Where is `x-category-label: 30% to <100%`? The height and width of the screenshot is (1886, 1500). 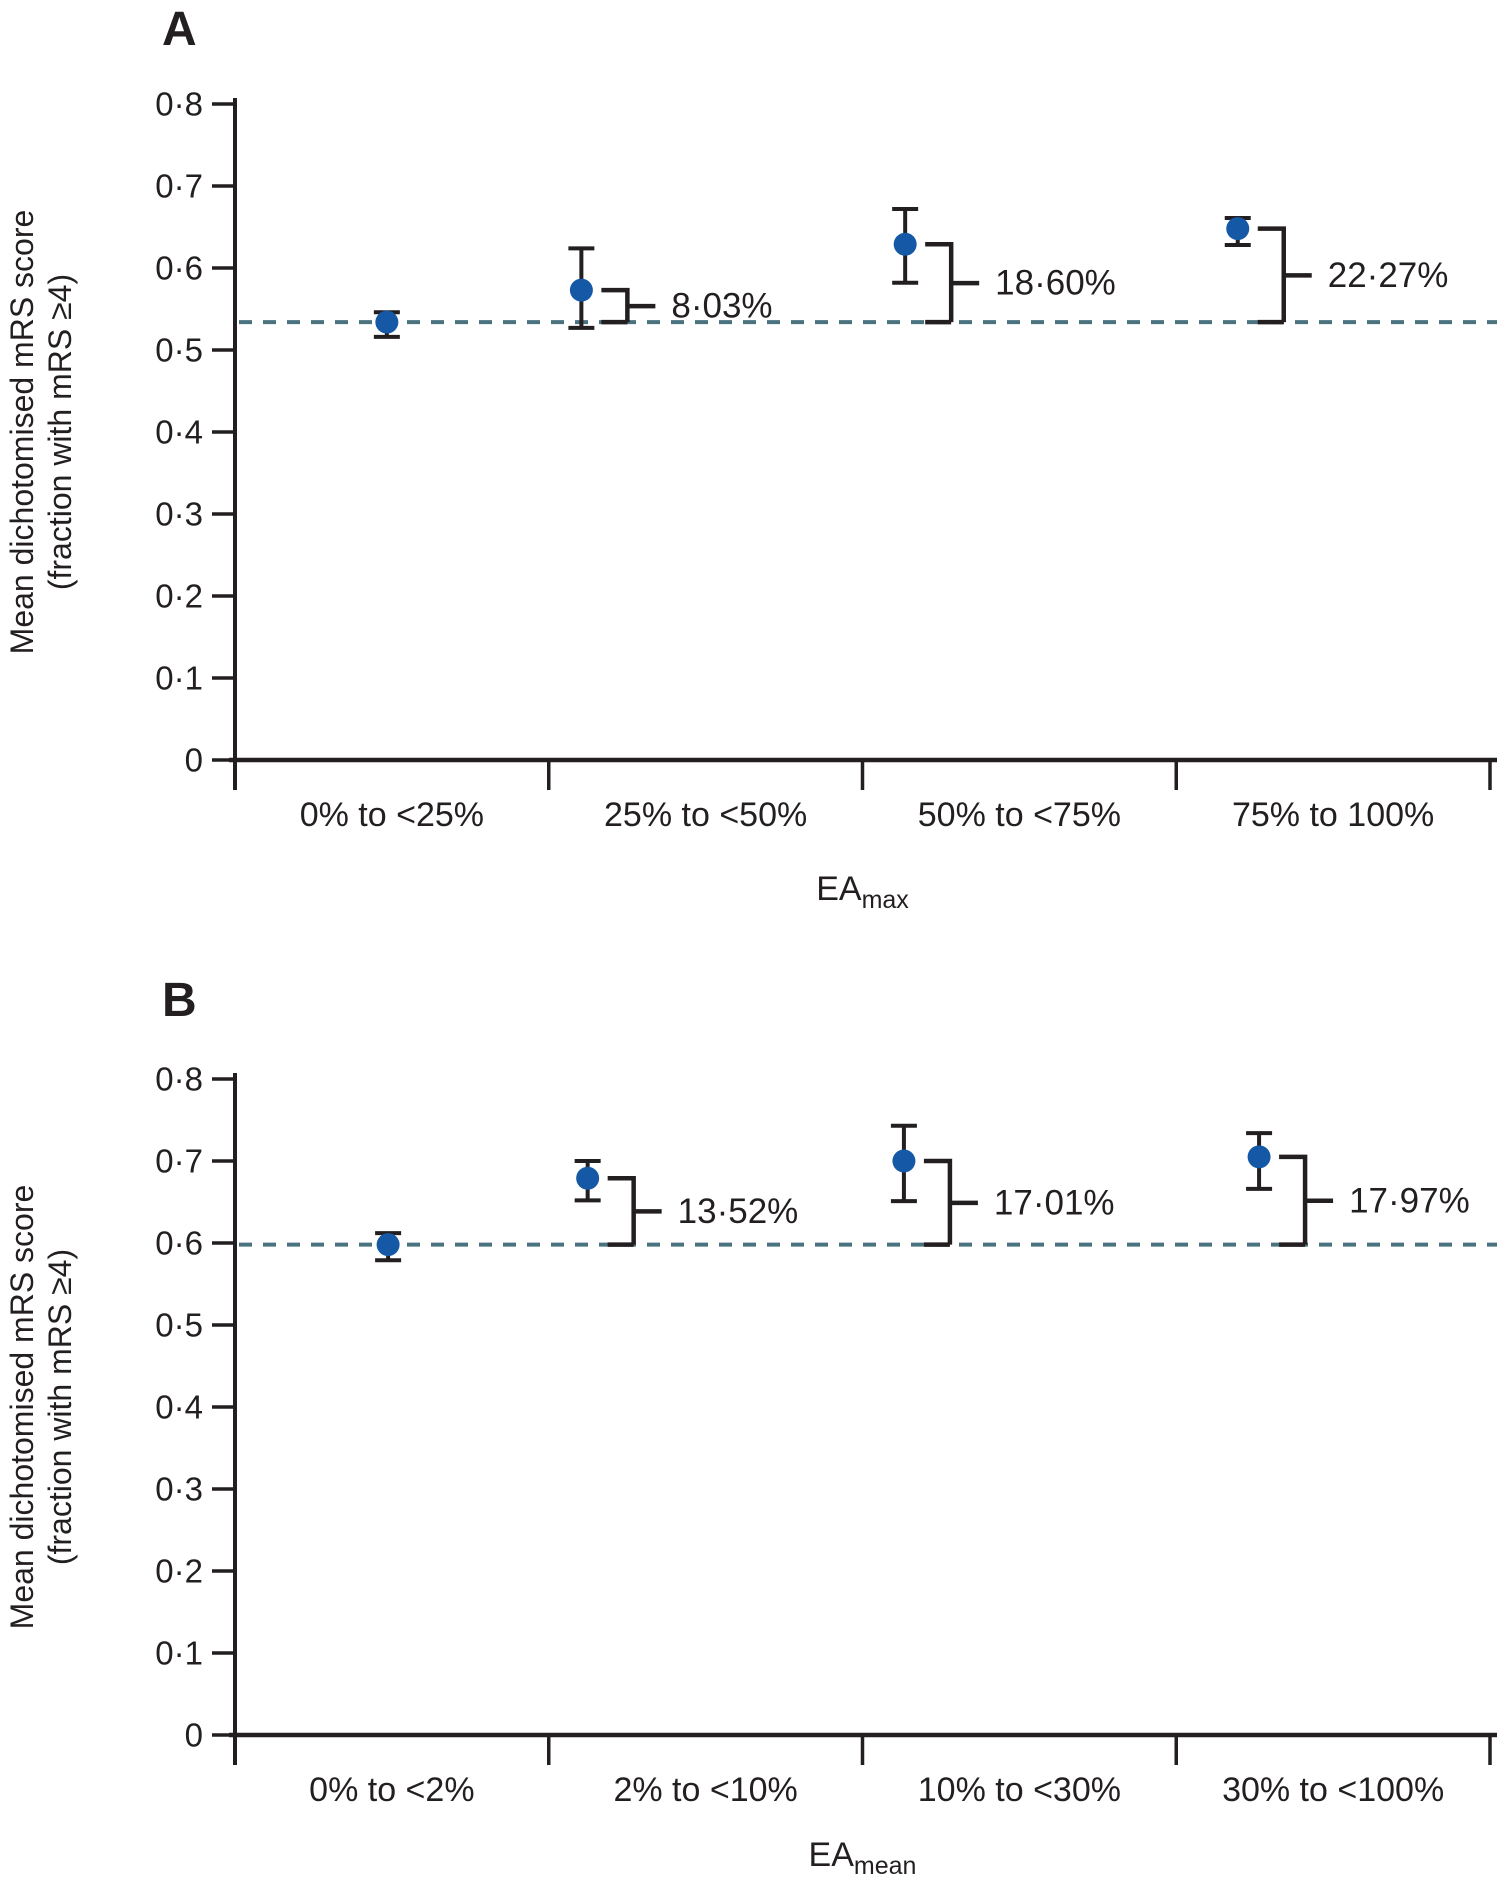 x-category-label: 30% to <100% is located at coordinates (1333, 1790).